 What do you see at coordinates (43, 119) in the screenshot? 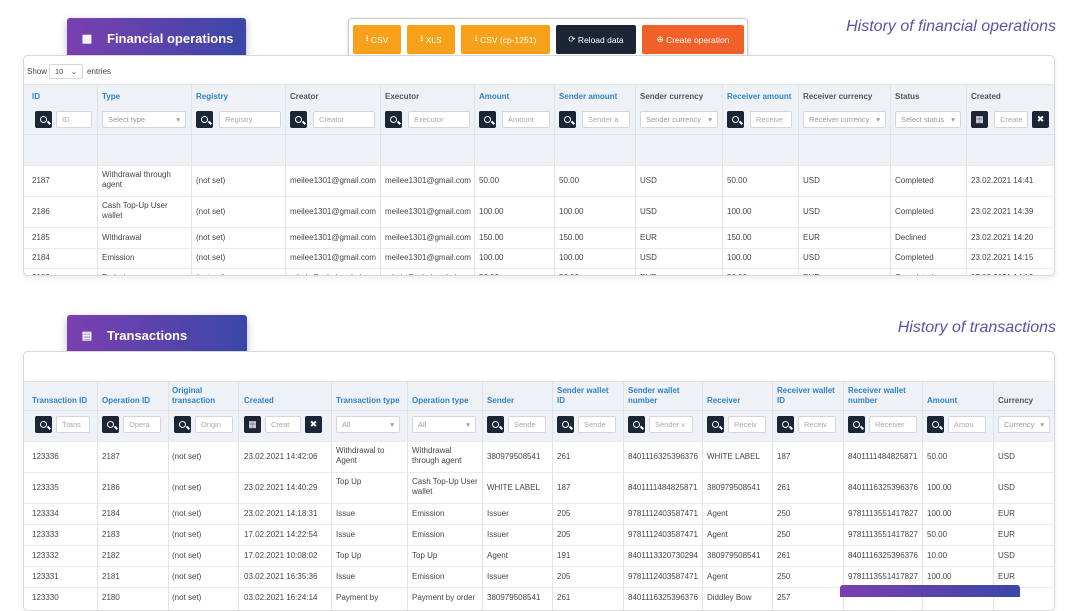
I see `search-id-button` at bounding box center [43, 119].